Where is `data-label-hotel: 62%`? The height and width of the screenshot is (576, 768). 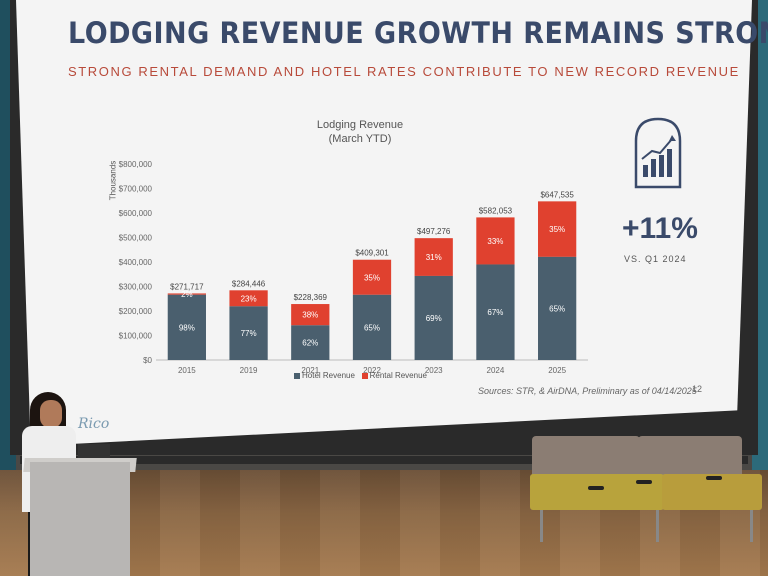 data-label-hotel: 62% is located at coordinates (310, 343).